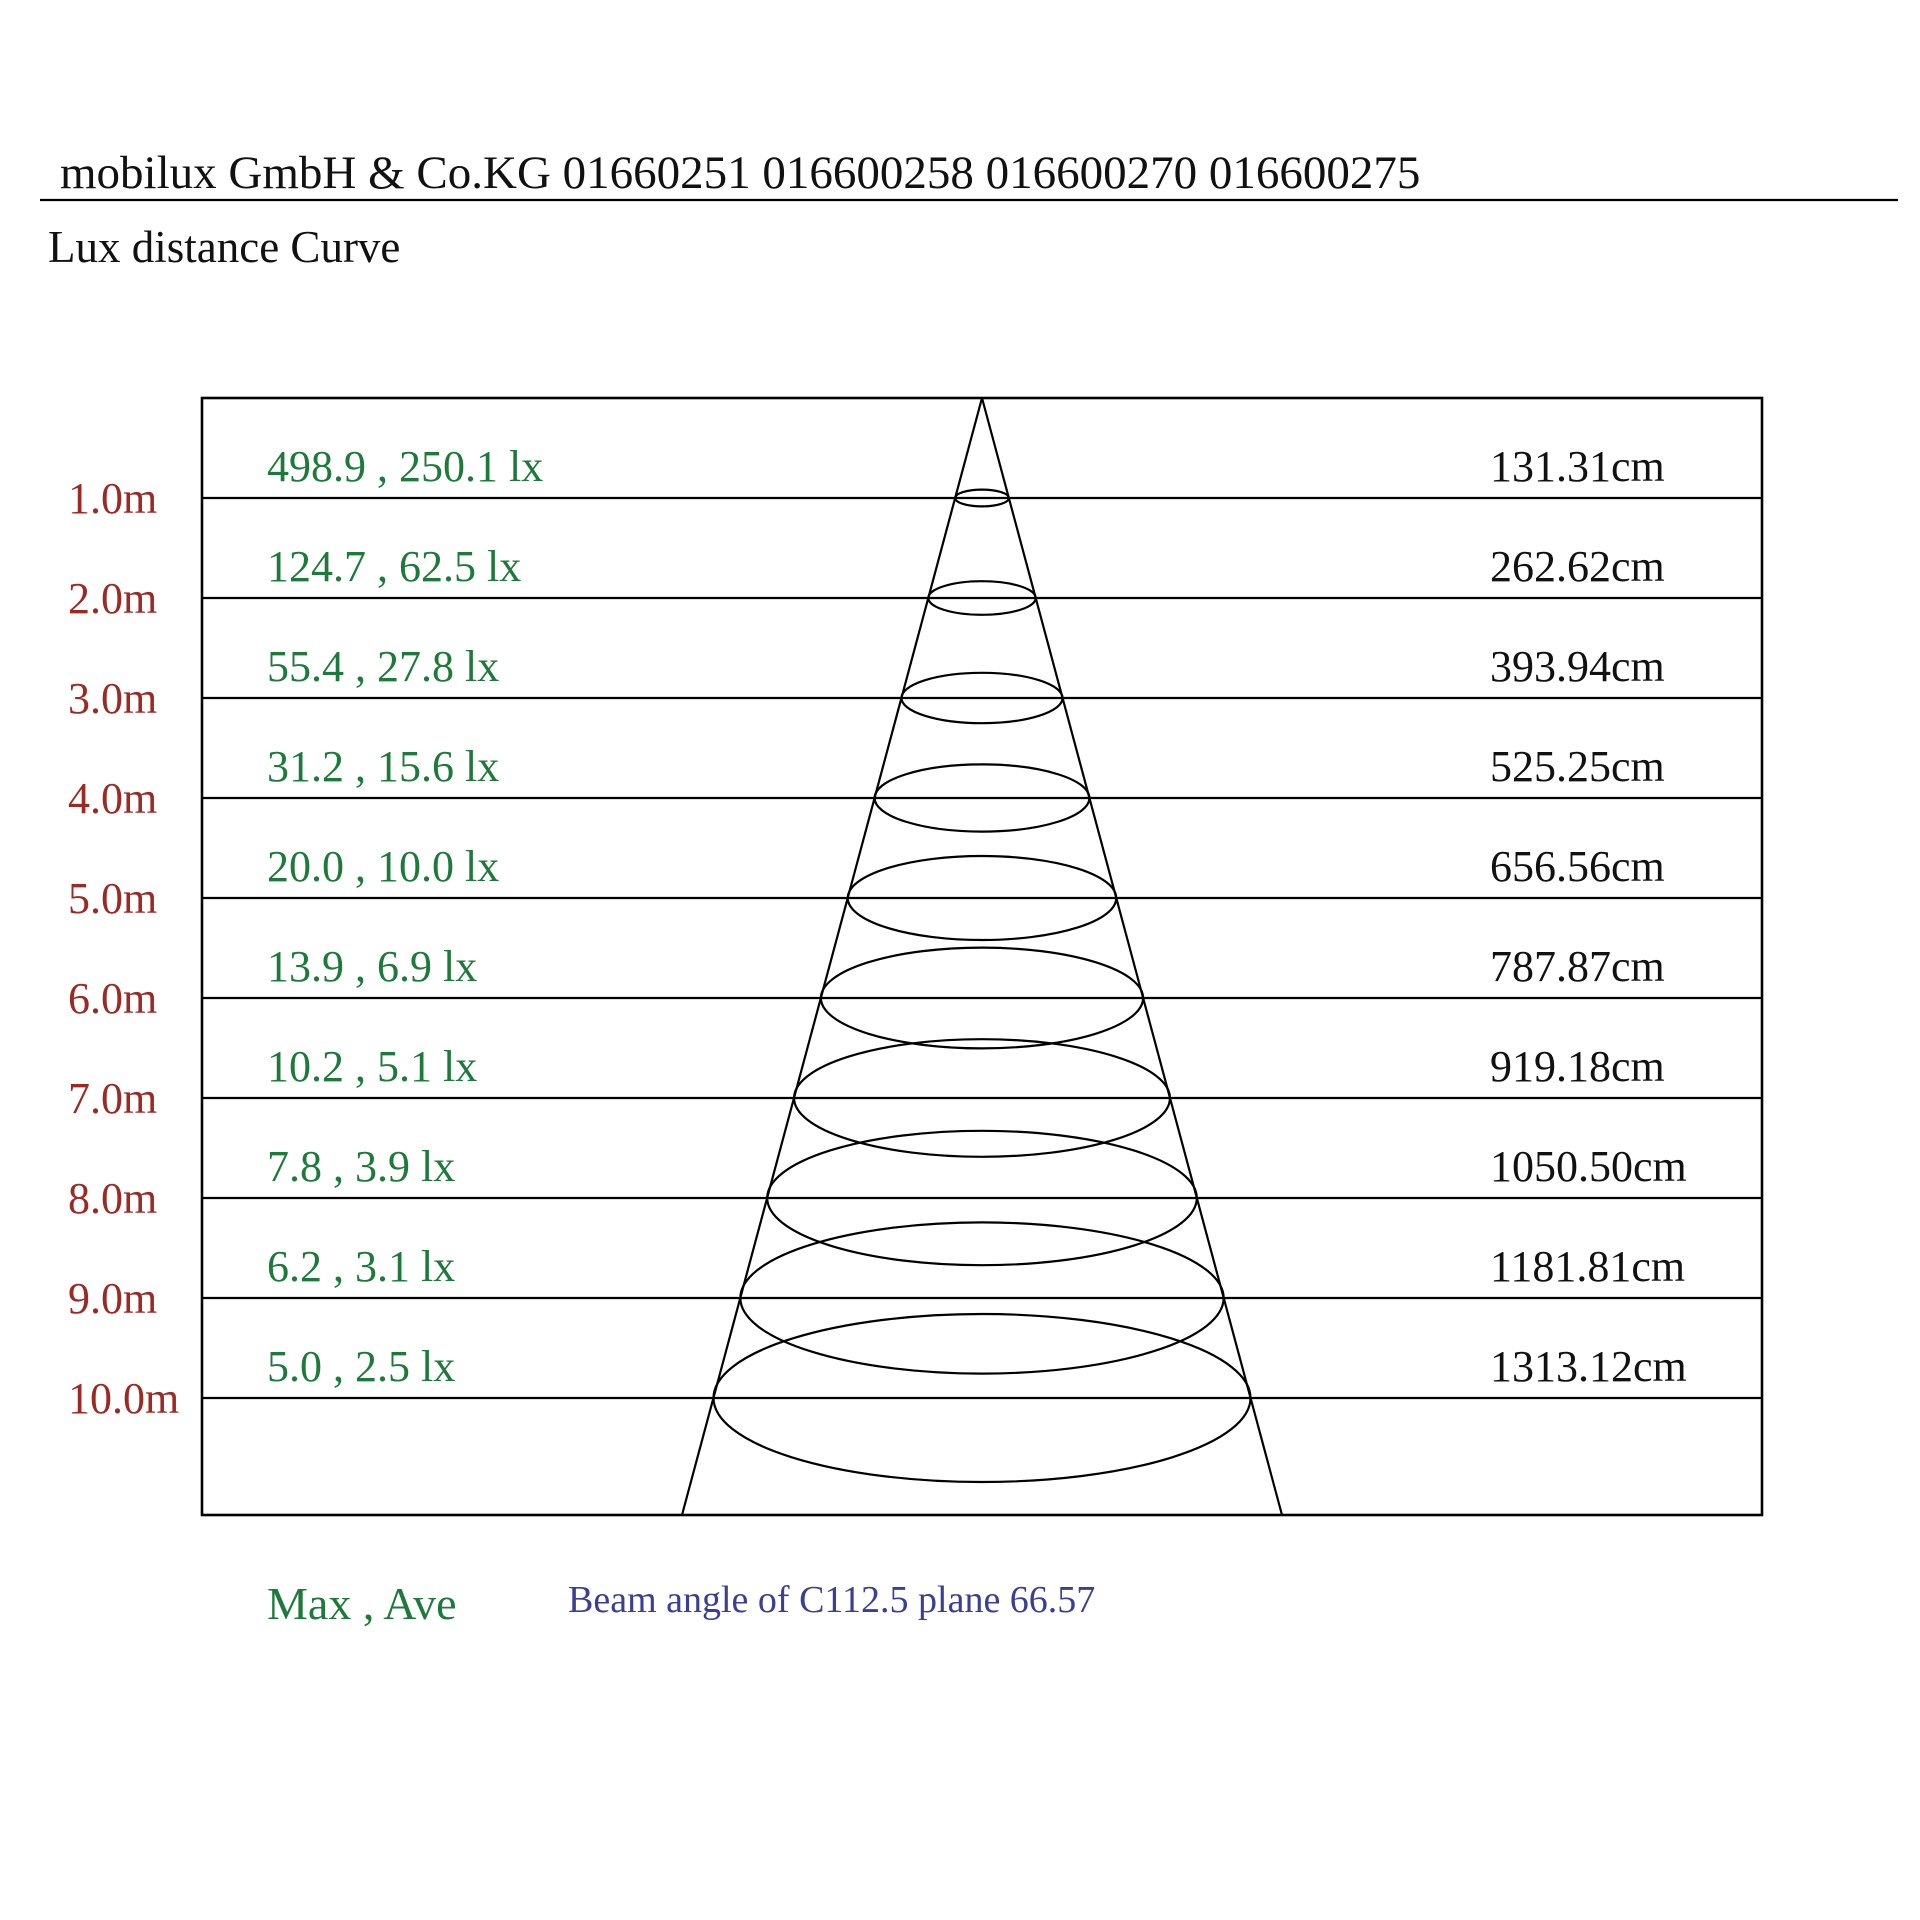 This screenshot has height=1920, width=1920. I want to click on distance-label: 1.0m, so click(112, 498).